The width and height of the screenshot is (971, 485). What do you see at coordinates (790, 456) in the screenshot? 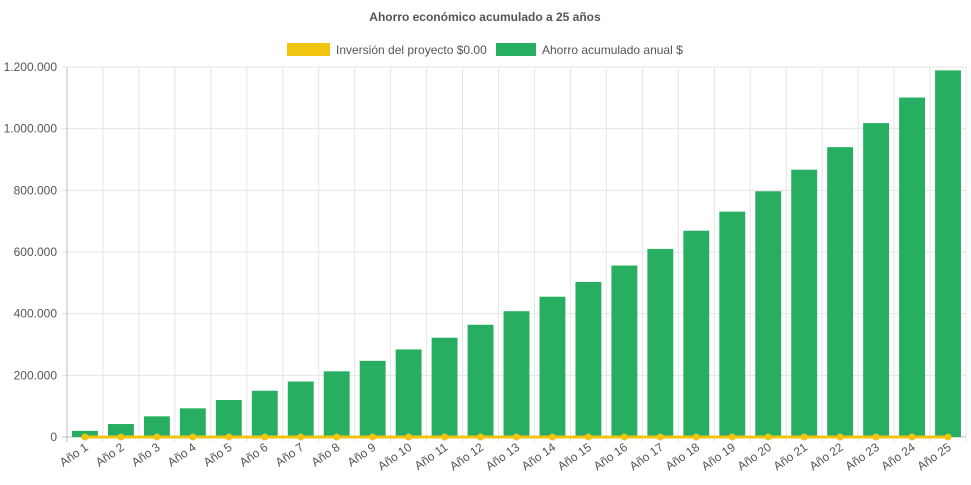
I see `x-tick-label: Año 21` at bounding box center [790, 456].